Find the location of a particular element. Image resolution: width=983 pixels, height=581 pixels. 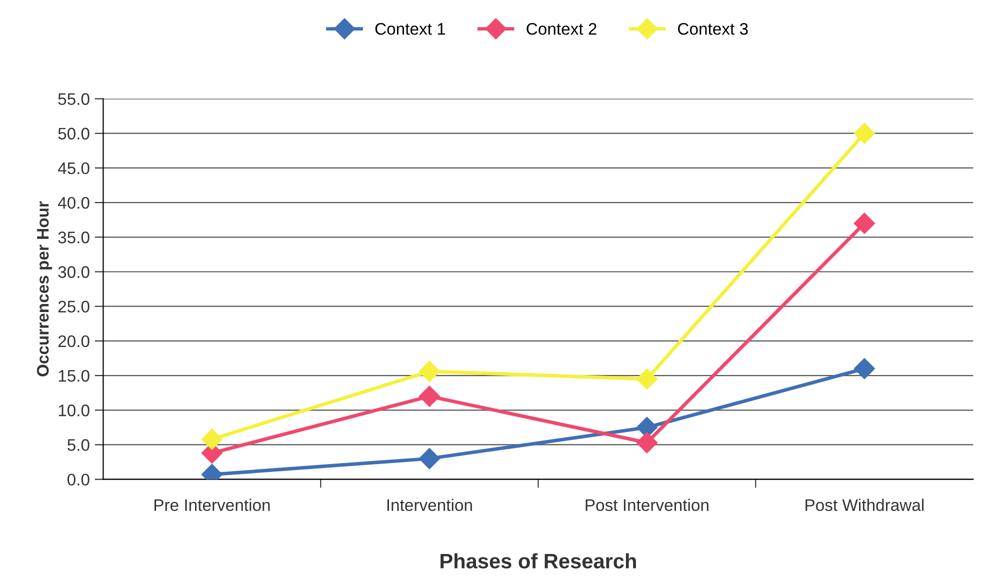

y-tick-label: 5.0 is located at coordinates (79, 445).